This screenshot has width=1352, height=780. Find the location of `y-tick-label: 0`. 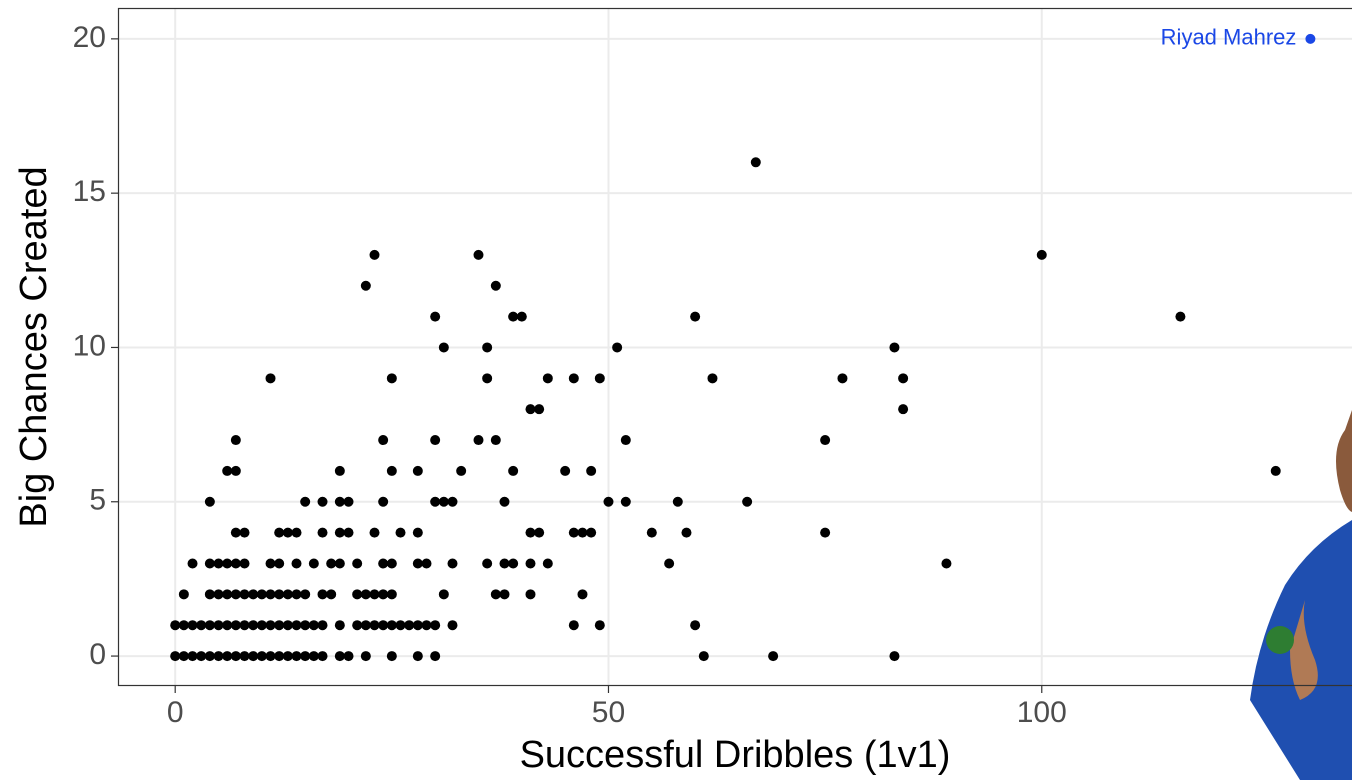

y-tick-label: 0 is located at coordinates (97, 654).